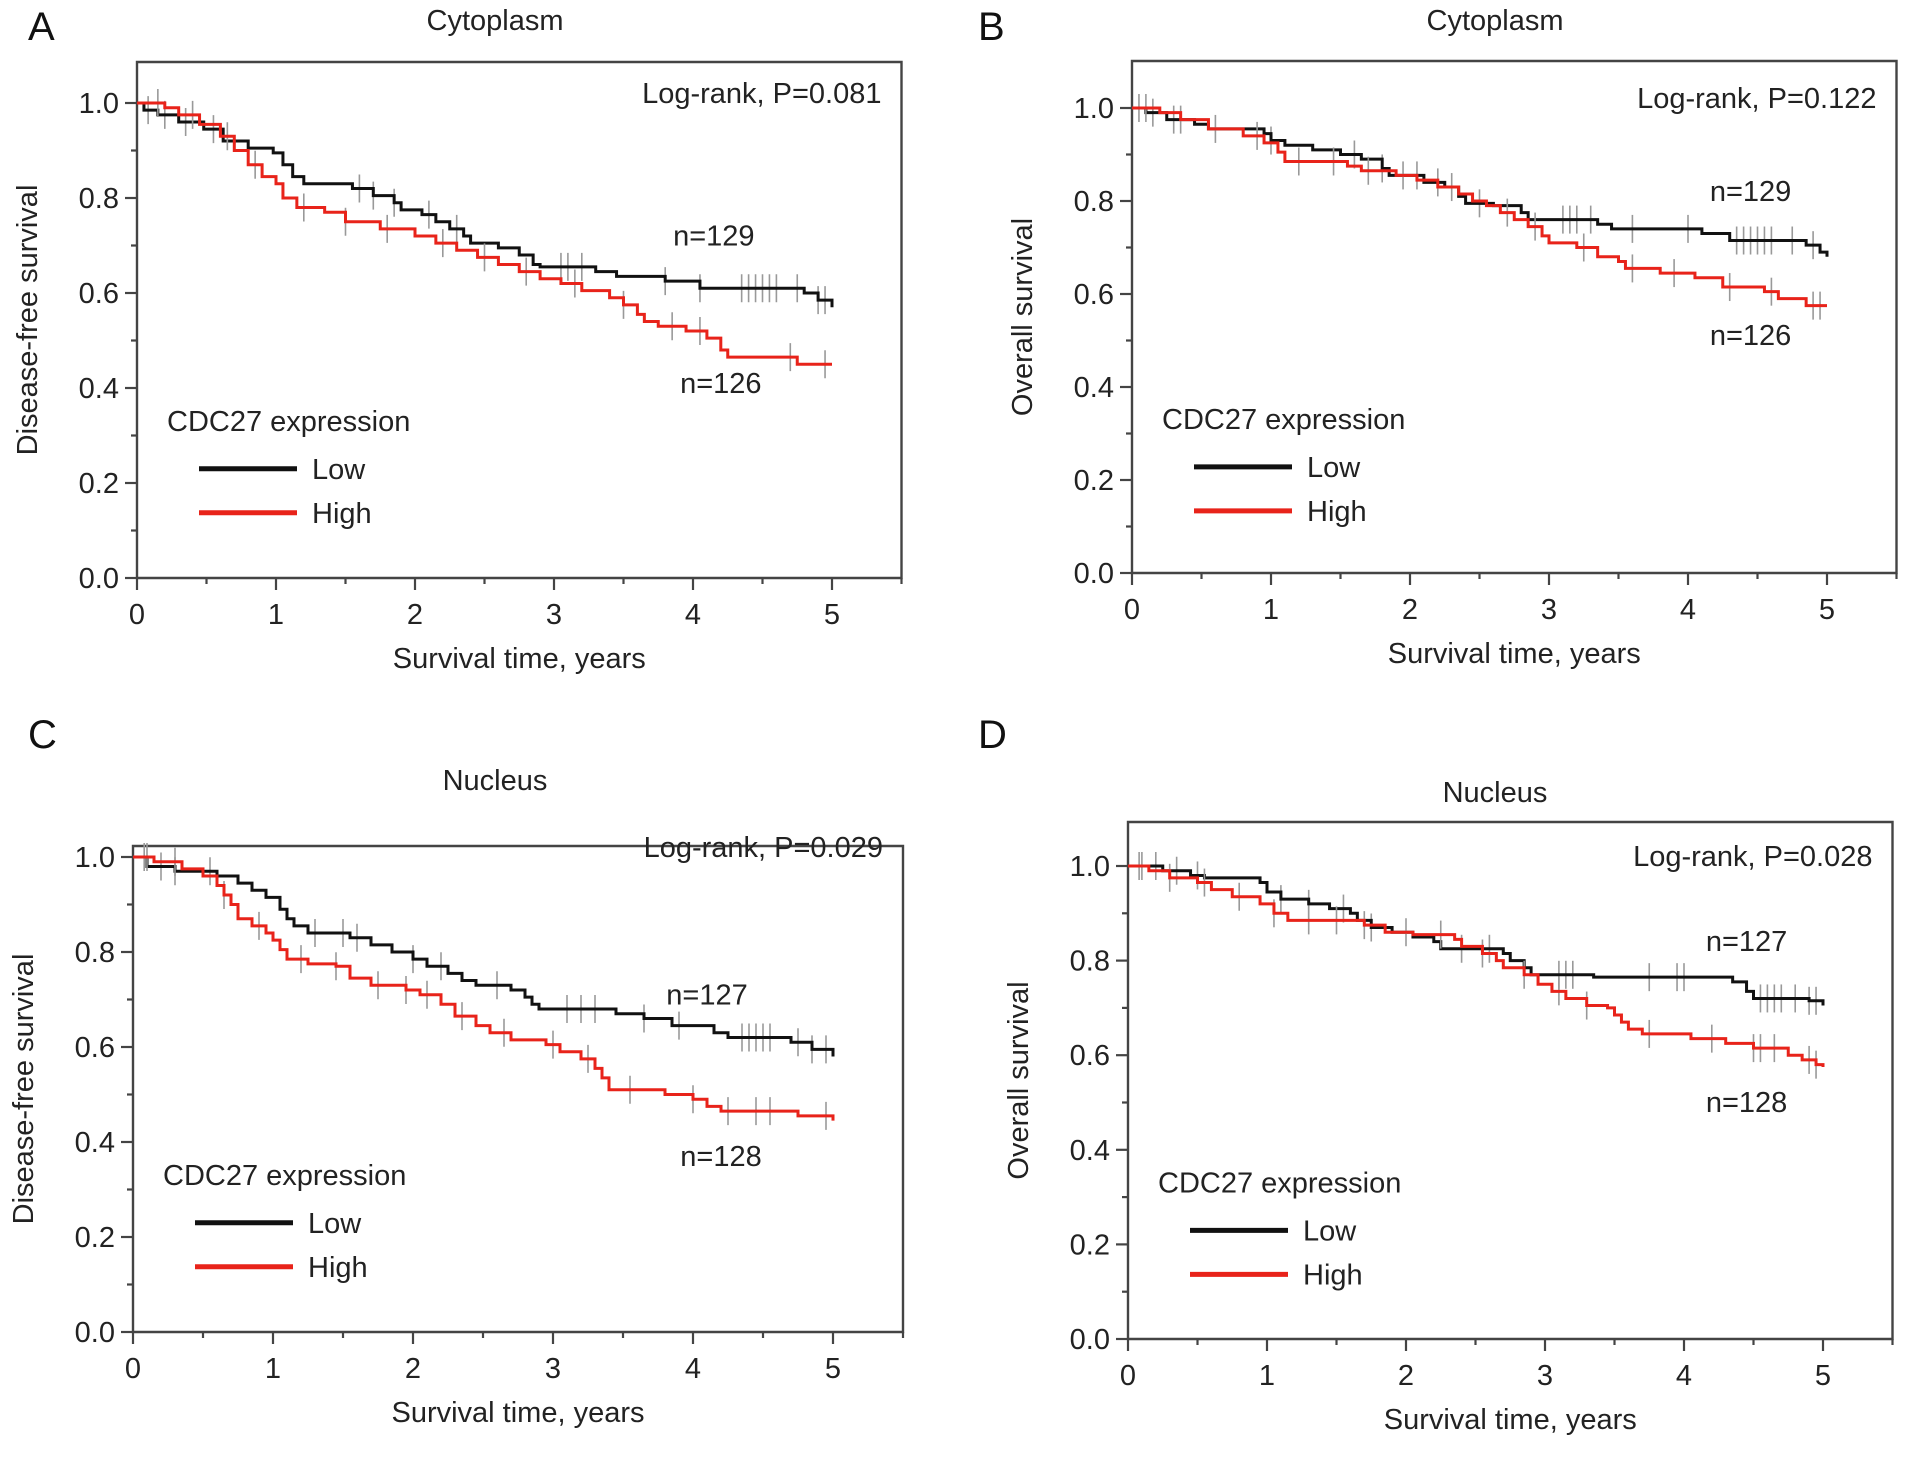 The height and width of the screenshot is (1457, 1913). What do you see at coordinates (991, 27) in the screenshot?
I see `panel-letter: B` at bounding box center [991, 27].